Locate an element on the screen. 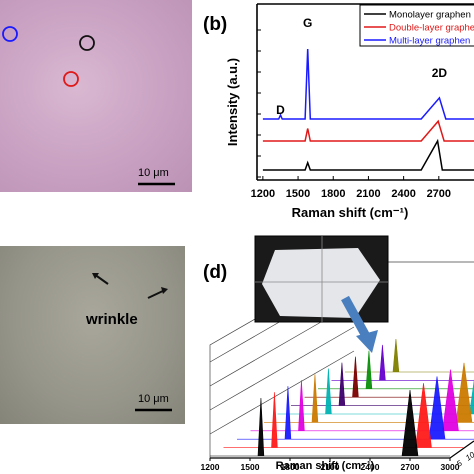 The width and height of the screenshot is (474, 474). chart-d-x-tick-label: 1800 is located at coordinates (290, 467).